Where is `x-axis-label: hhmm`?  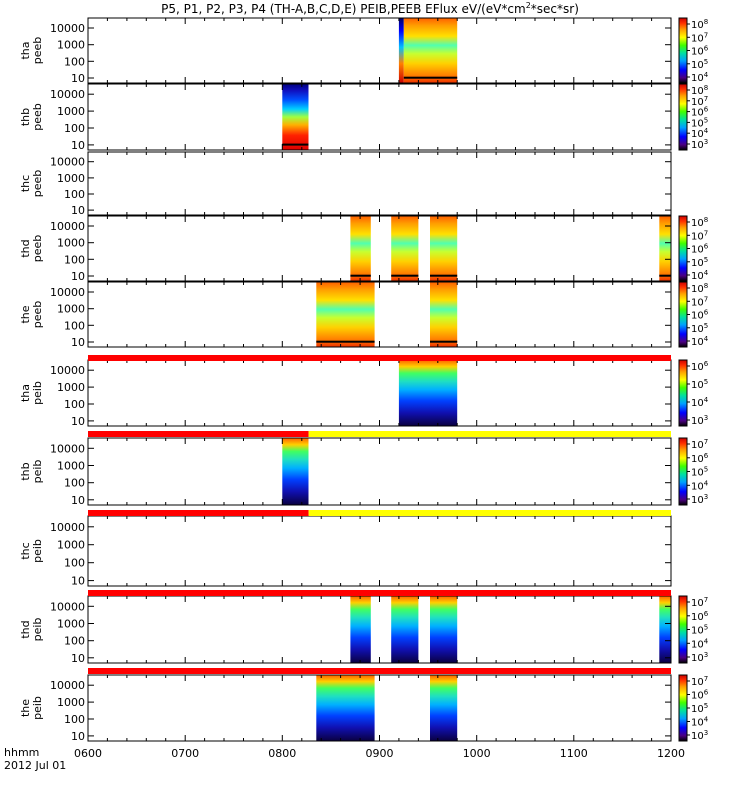 x-axis-label: hhmm is located at coordinates (21, 752).